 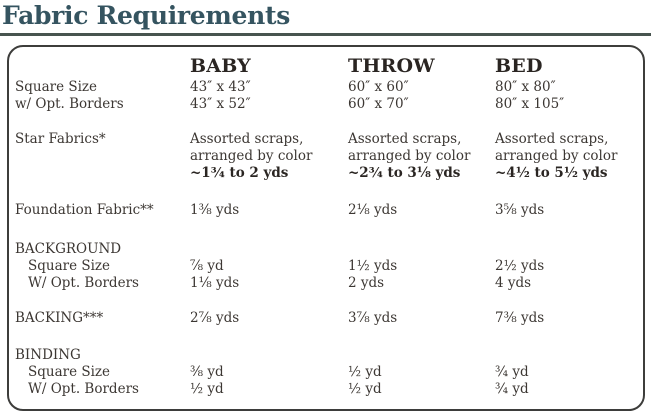 I want to click on row-label: Star Fabrics*, so click(x=60, y=139).